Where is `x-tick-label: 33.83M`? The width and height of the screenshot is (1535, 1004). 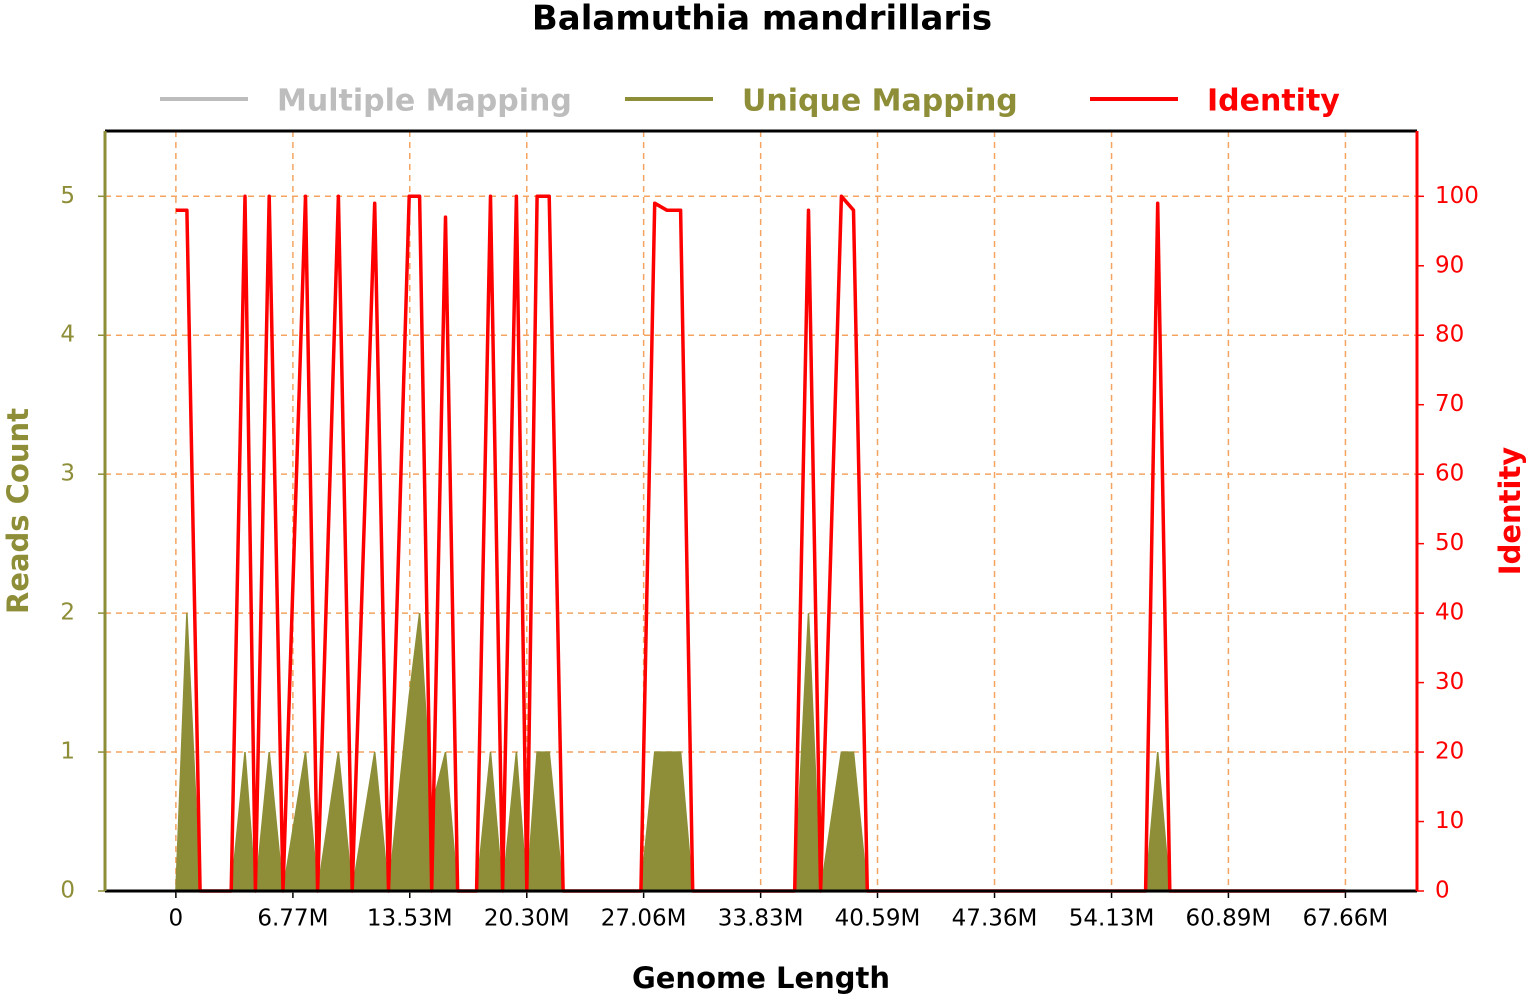
x-tick-label: 33.83M is located at coordinates (761, 919).